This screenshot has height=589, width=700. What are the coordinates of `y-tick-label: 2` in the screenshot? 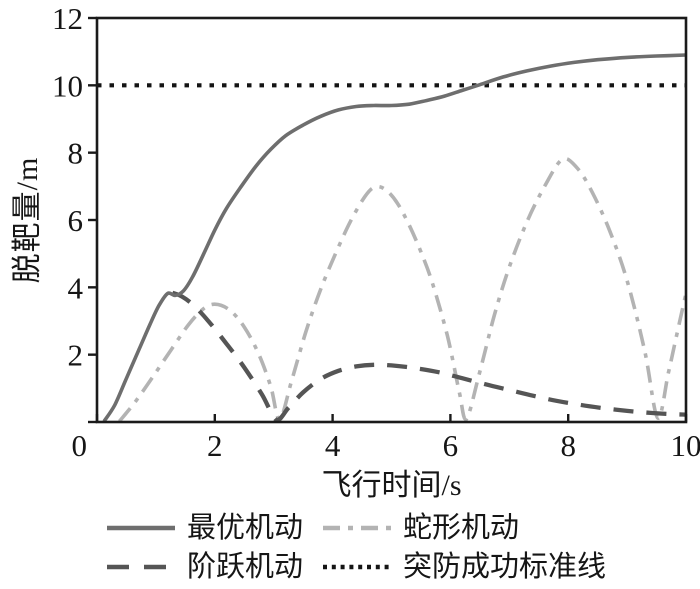 It's located at (76, 355).